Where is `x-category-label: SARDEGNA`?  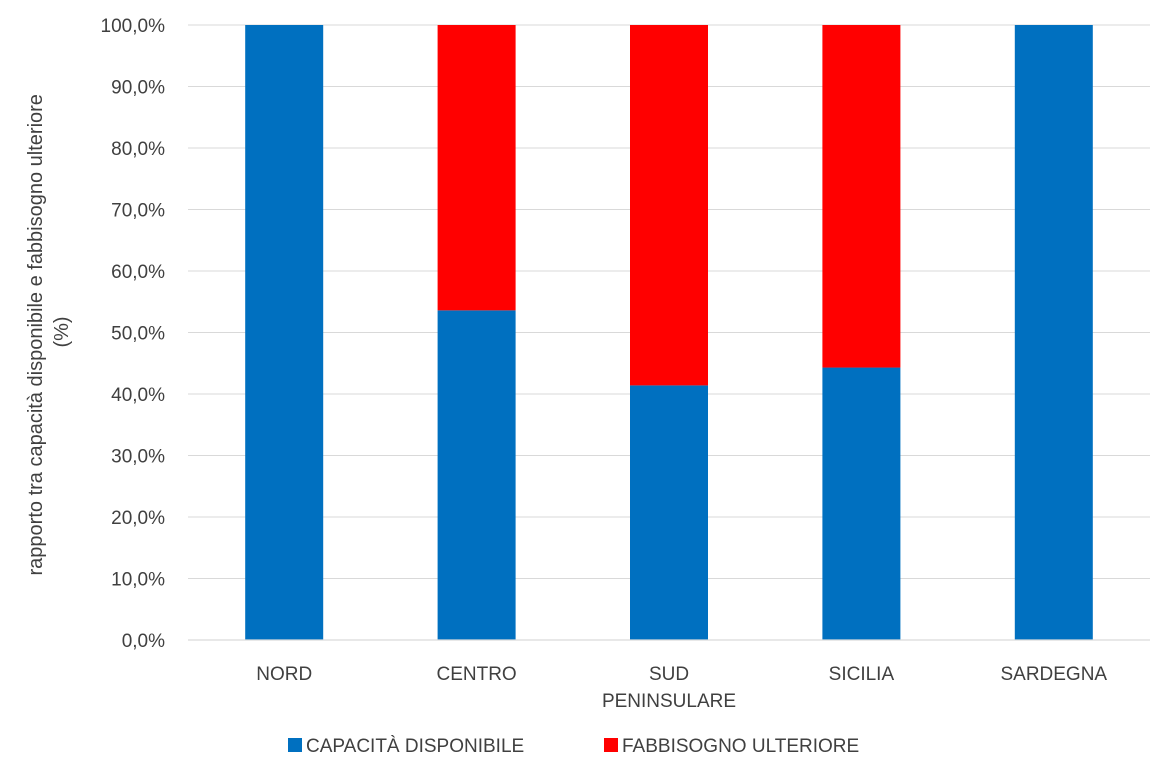 x-category-label: SARDEGNA is located at coordinates (1053, 674).